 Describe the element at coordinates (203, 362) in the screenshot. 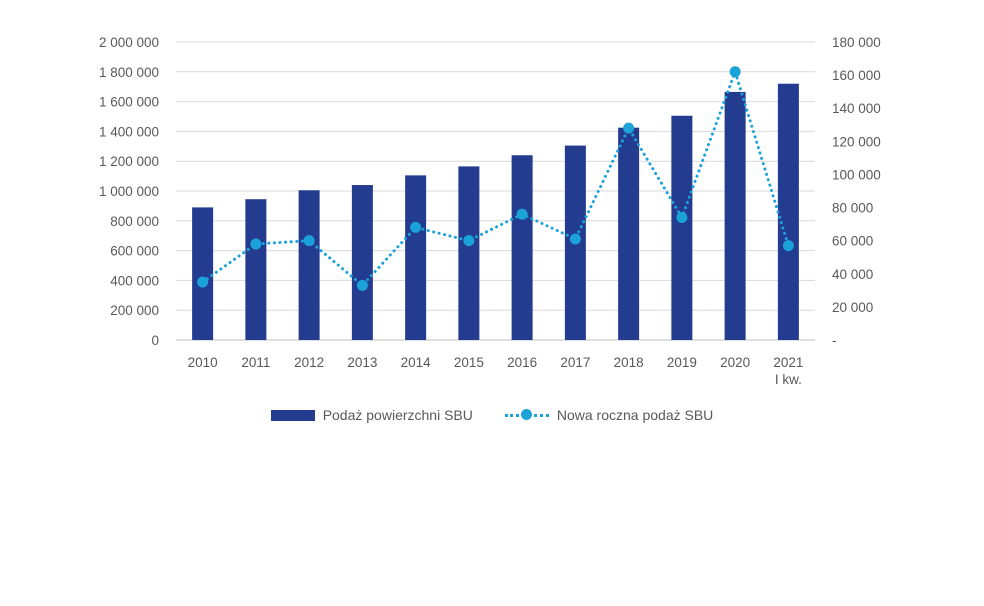

I see `x-tick-label: 2010` at that location.